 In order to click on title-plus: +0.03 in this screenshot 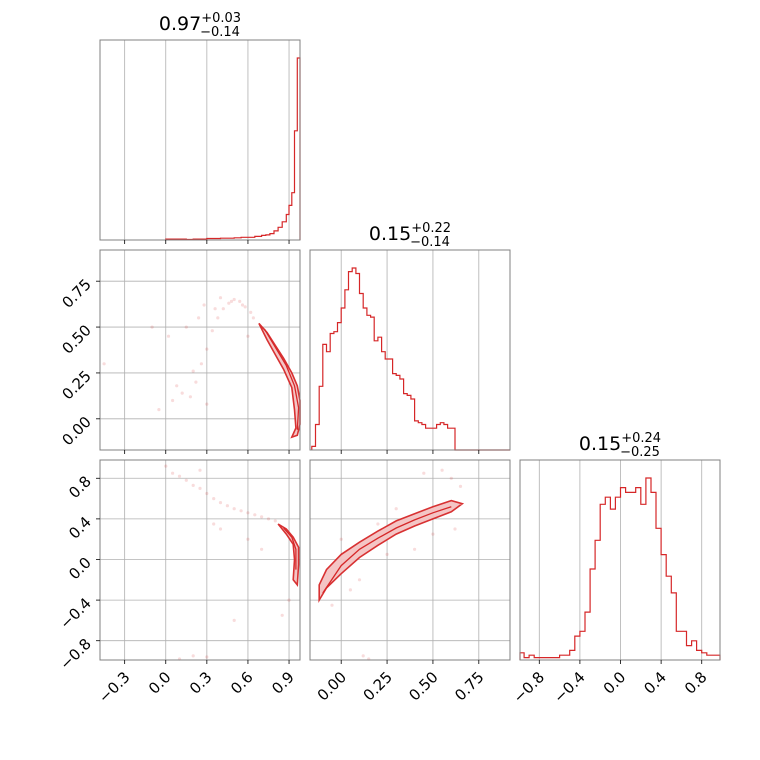, I will do `click(221, 18)`.